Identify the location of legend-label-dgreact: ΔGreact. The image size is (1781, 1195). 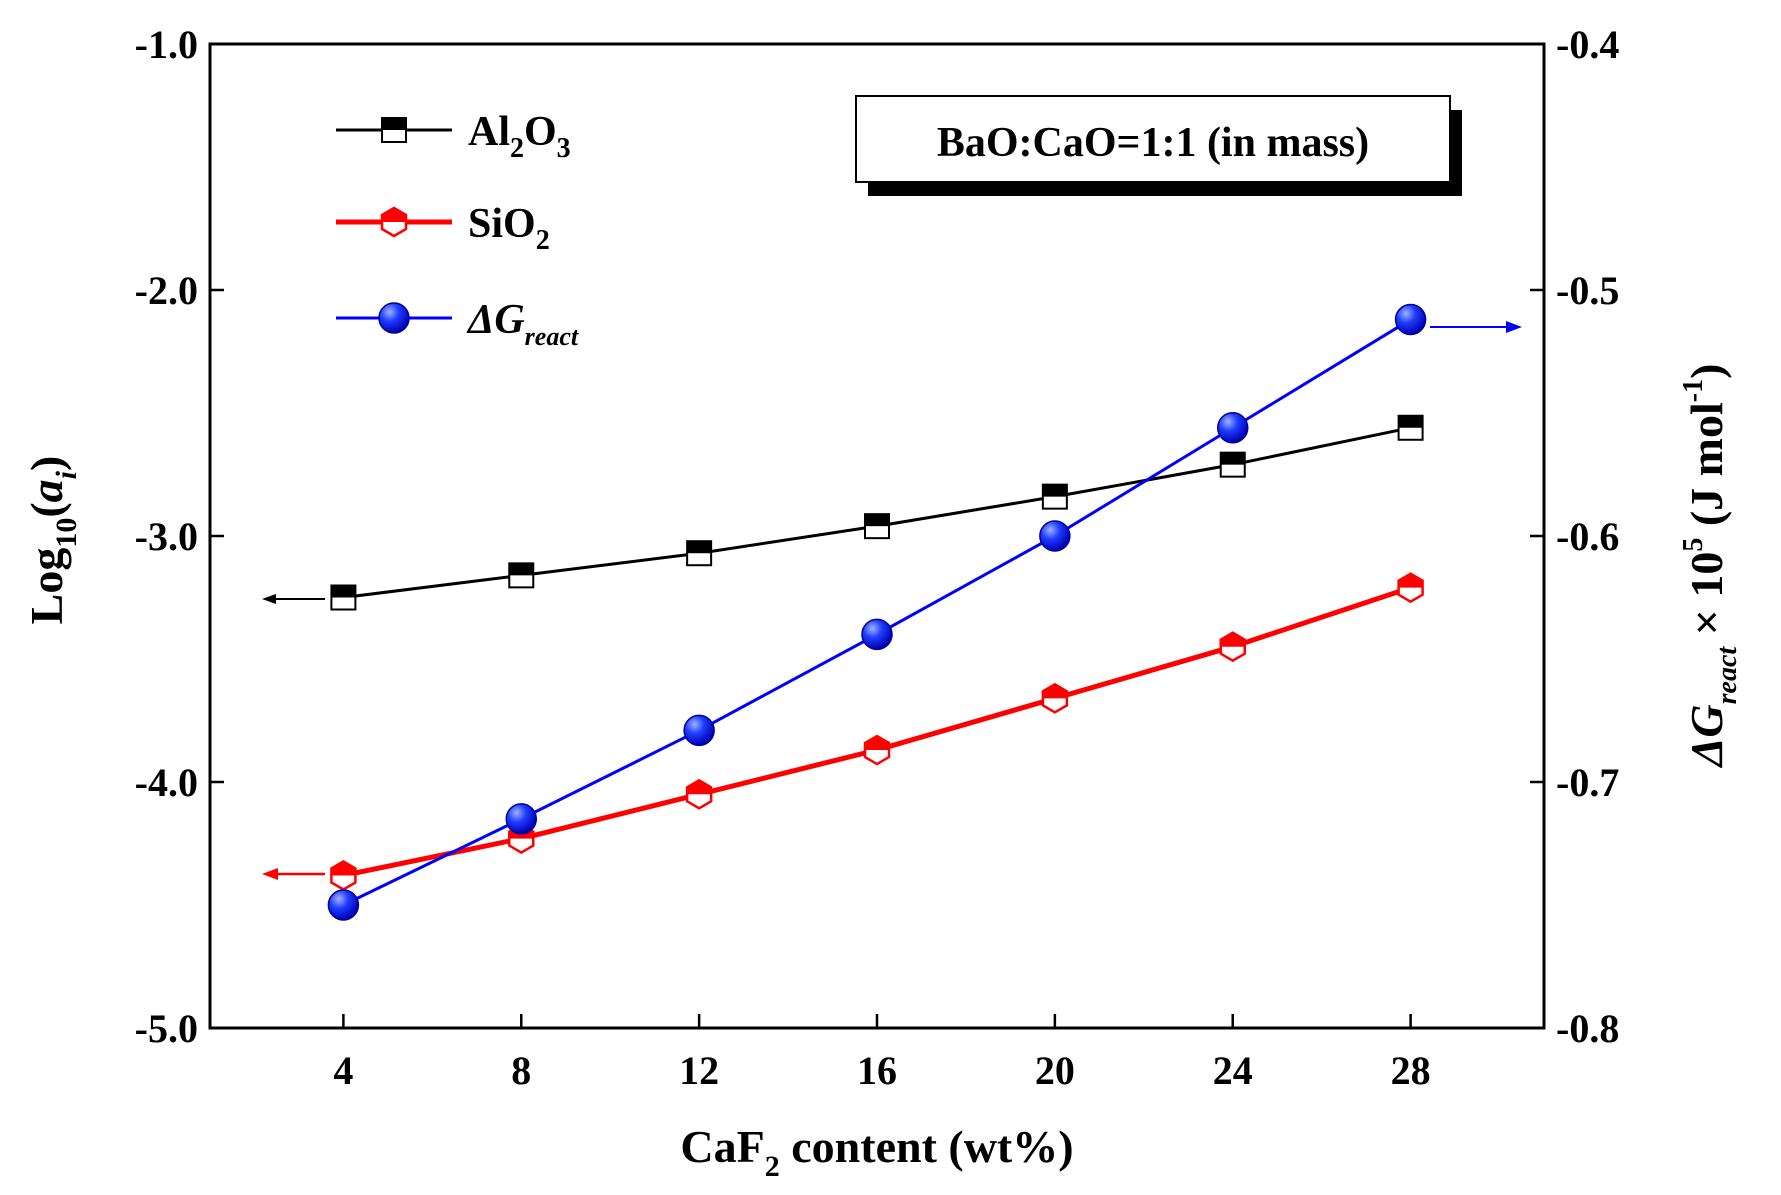
(522, 324).